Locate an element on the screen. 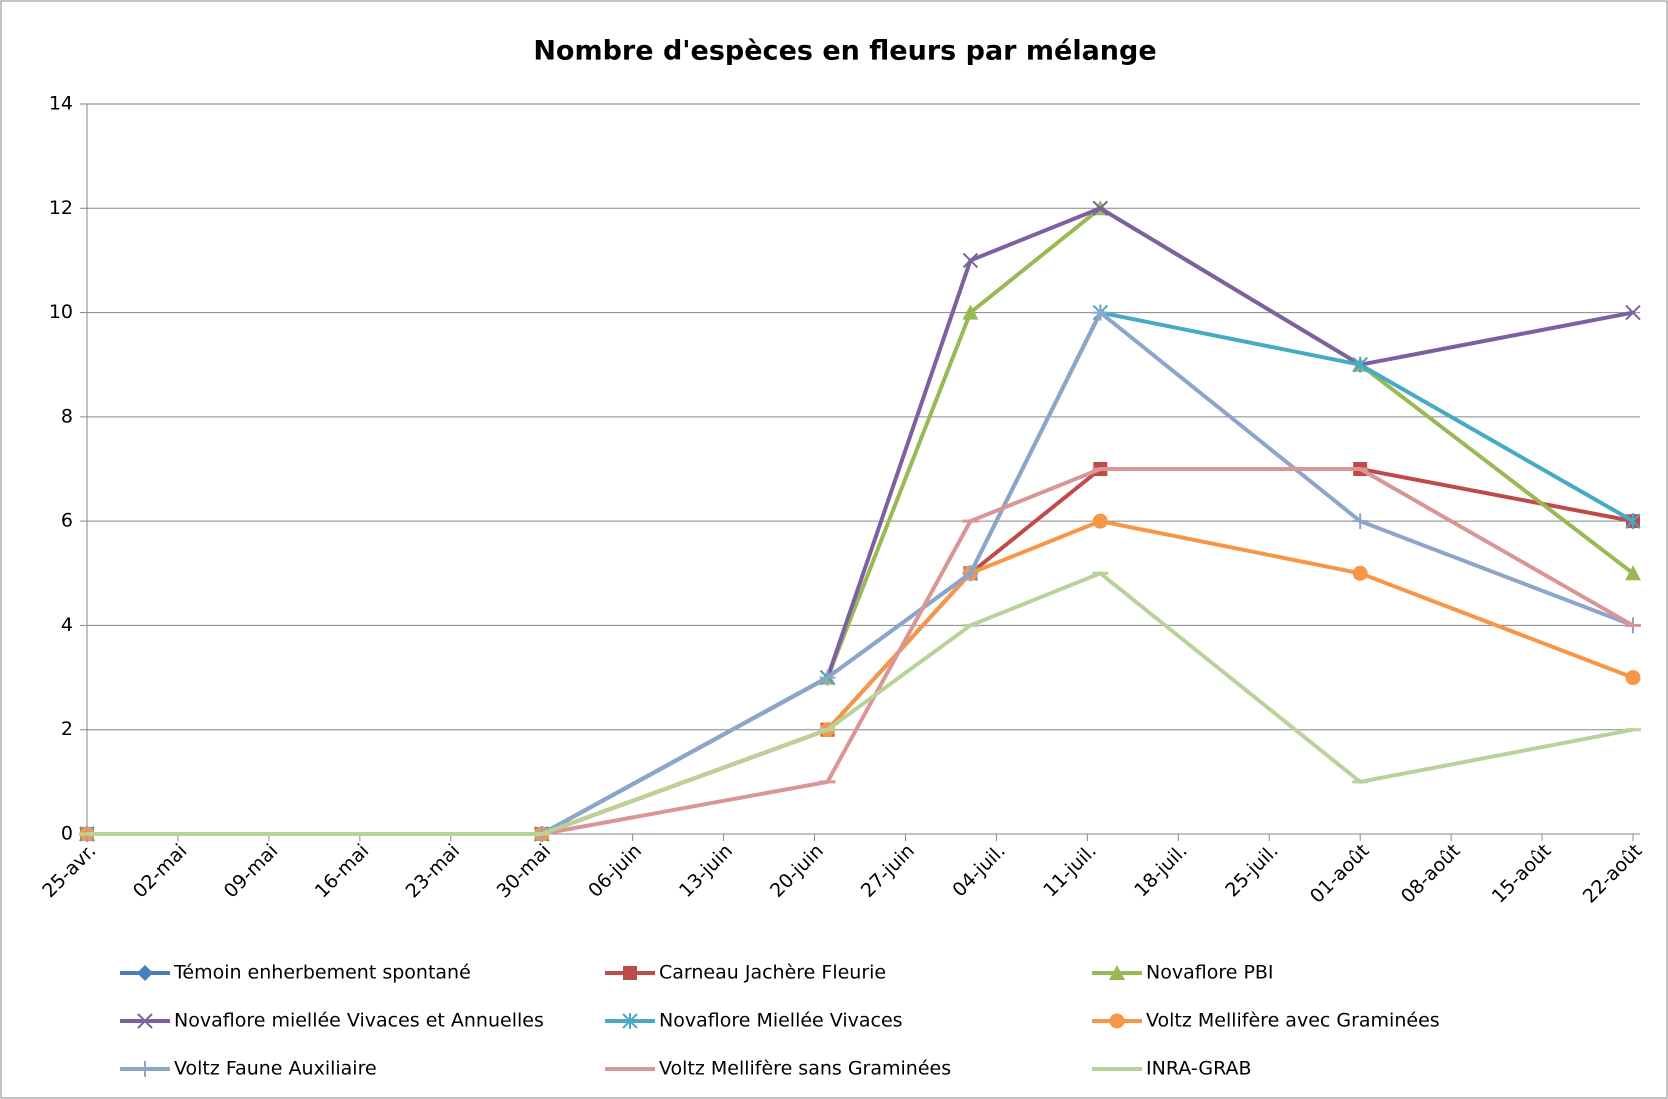 This screenshot has width=1668, height=1099. legend-item: Novaflore miellée Vivaces et Annuelles is located at coordinates (332, 1021).